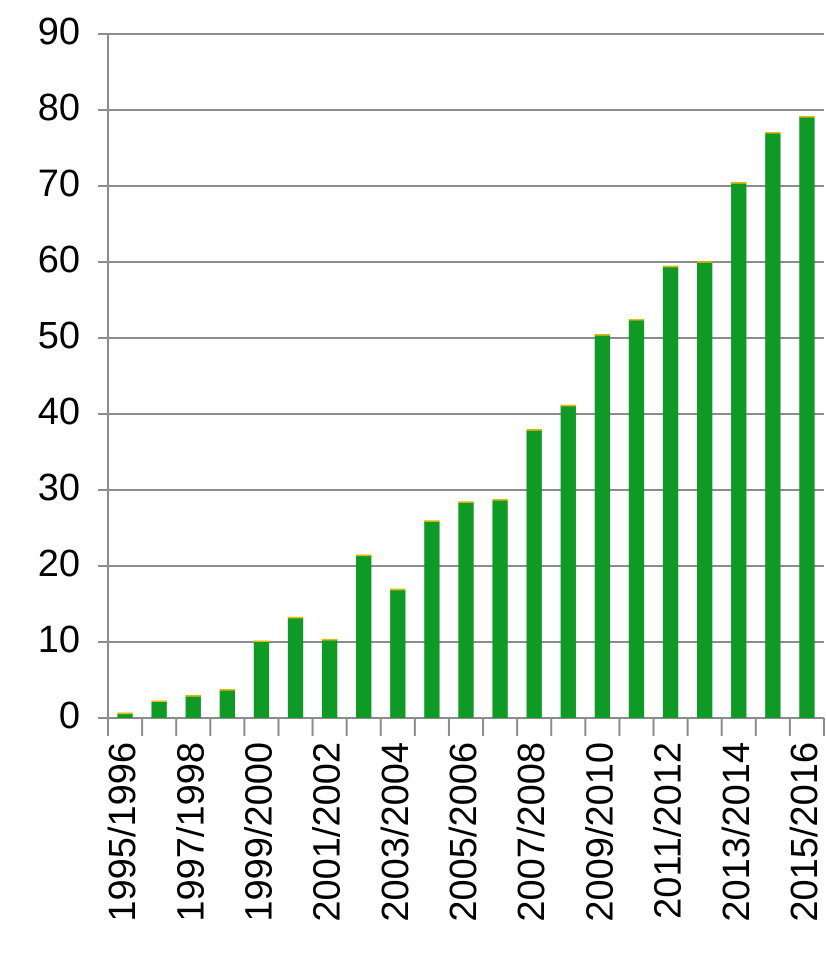  What do you see at coordinates (364, 636) in the screenshot?
I see `bar-2002-2003` at bounding box center [364, 636].